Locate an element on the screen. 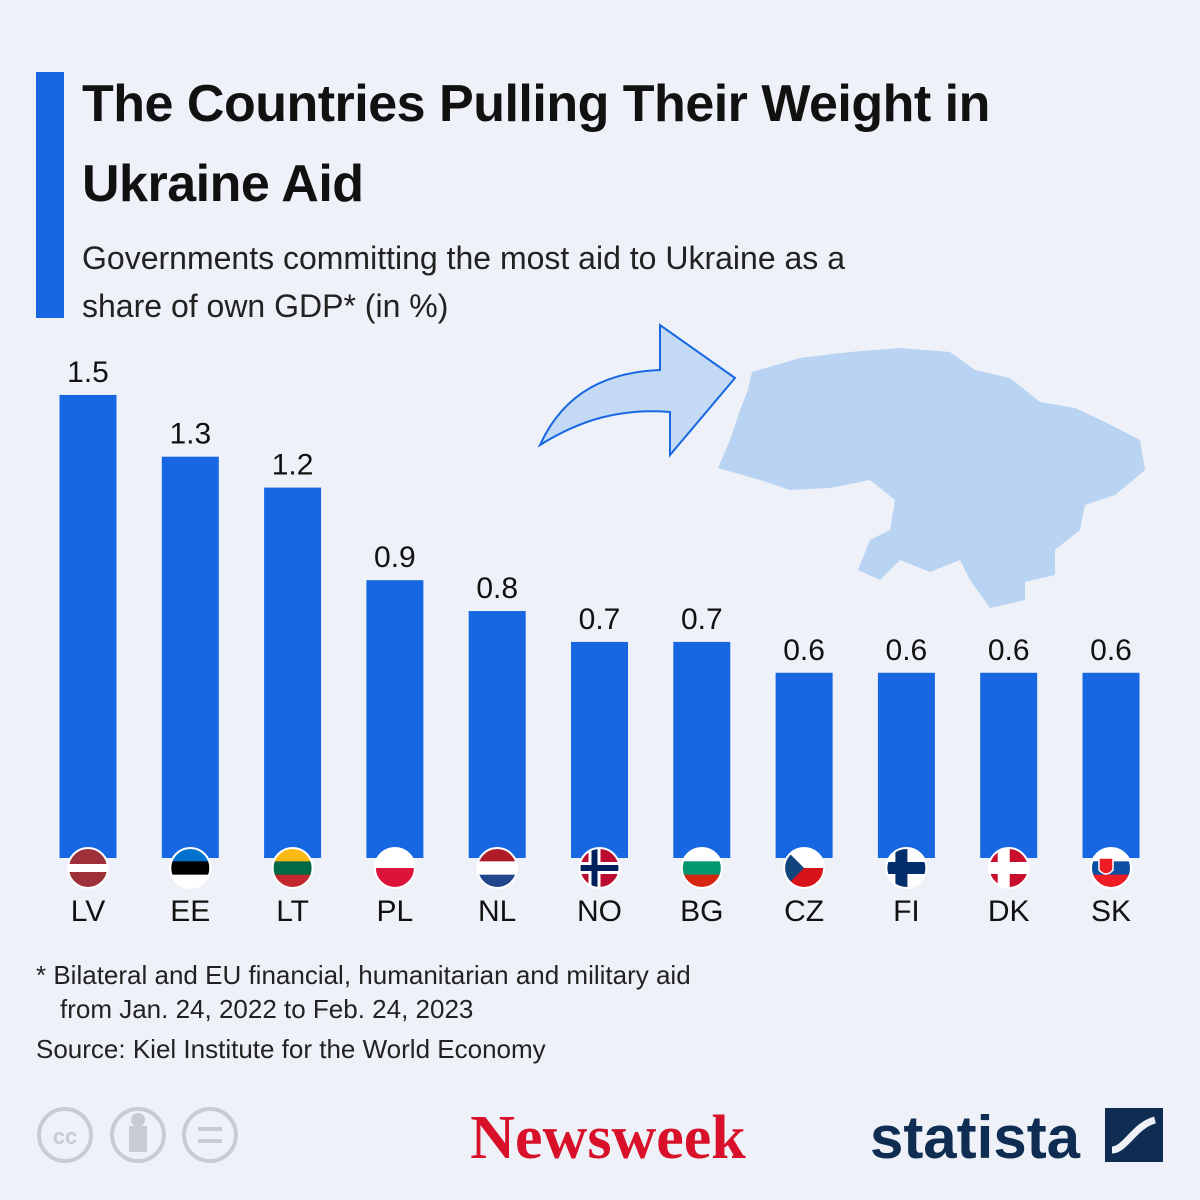 Image resolution: width=1200 pixels, height=1200 pixels. x-tick-label: DK is located at coordinates (1009, 911).